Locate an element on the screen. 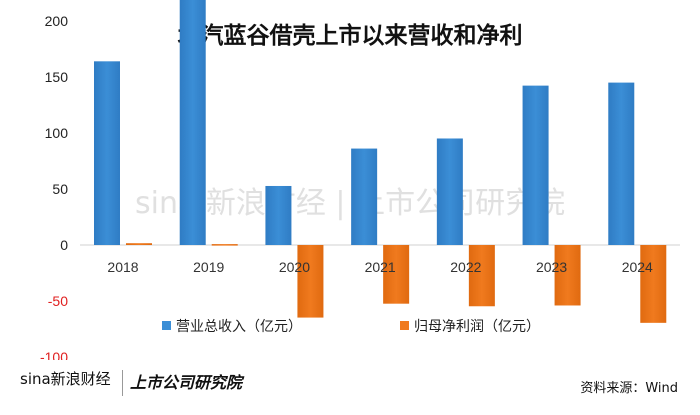  legend-label-1: 归母净利润（亿元） is located at coordinates (477, 326).